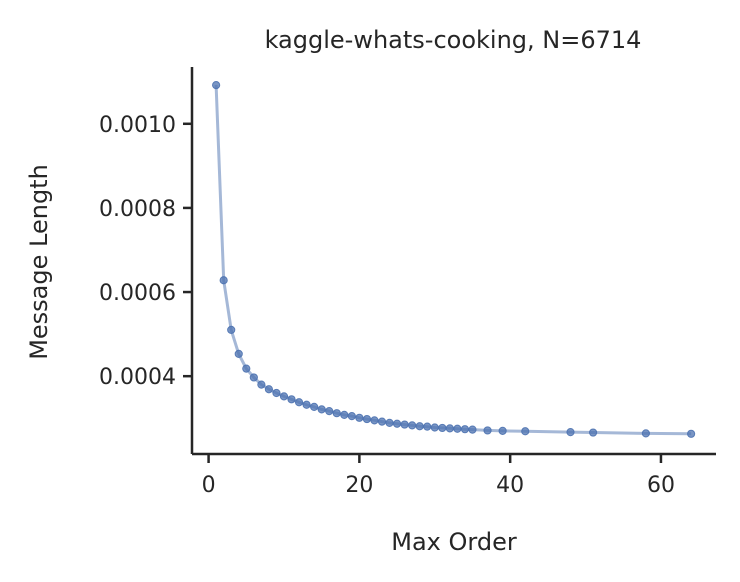 This screenshot has width=740, height=582. I want to click on y-ticks: 0.0004 0.0006 0.0008 0.0010, so click(145, 251).